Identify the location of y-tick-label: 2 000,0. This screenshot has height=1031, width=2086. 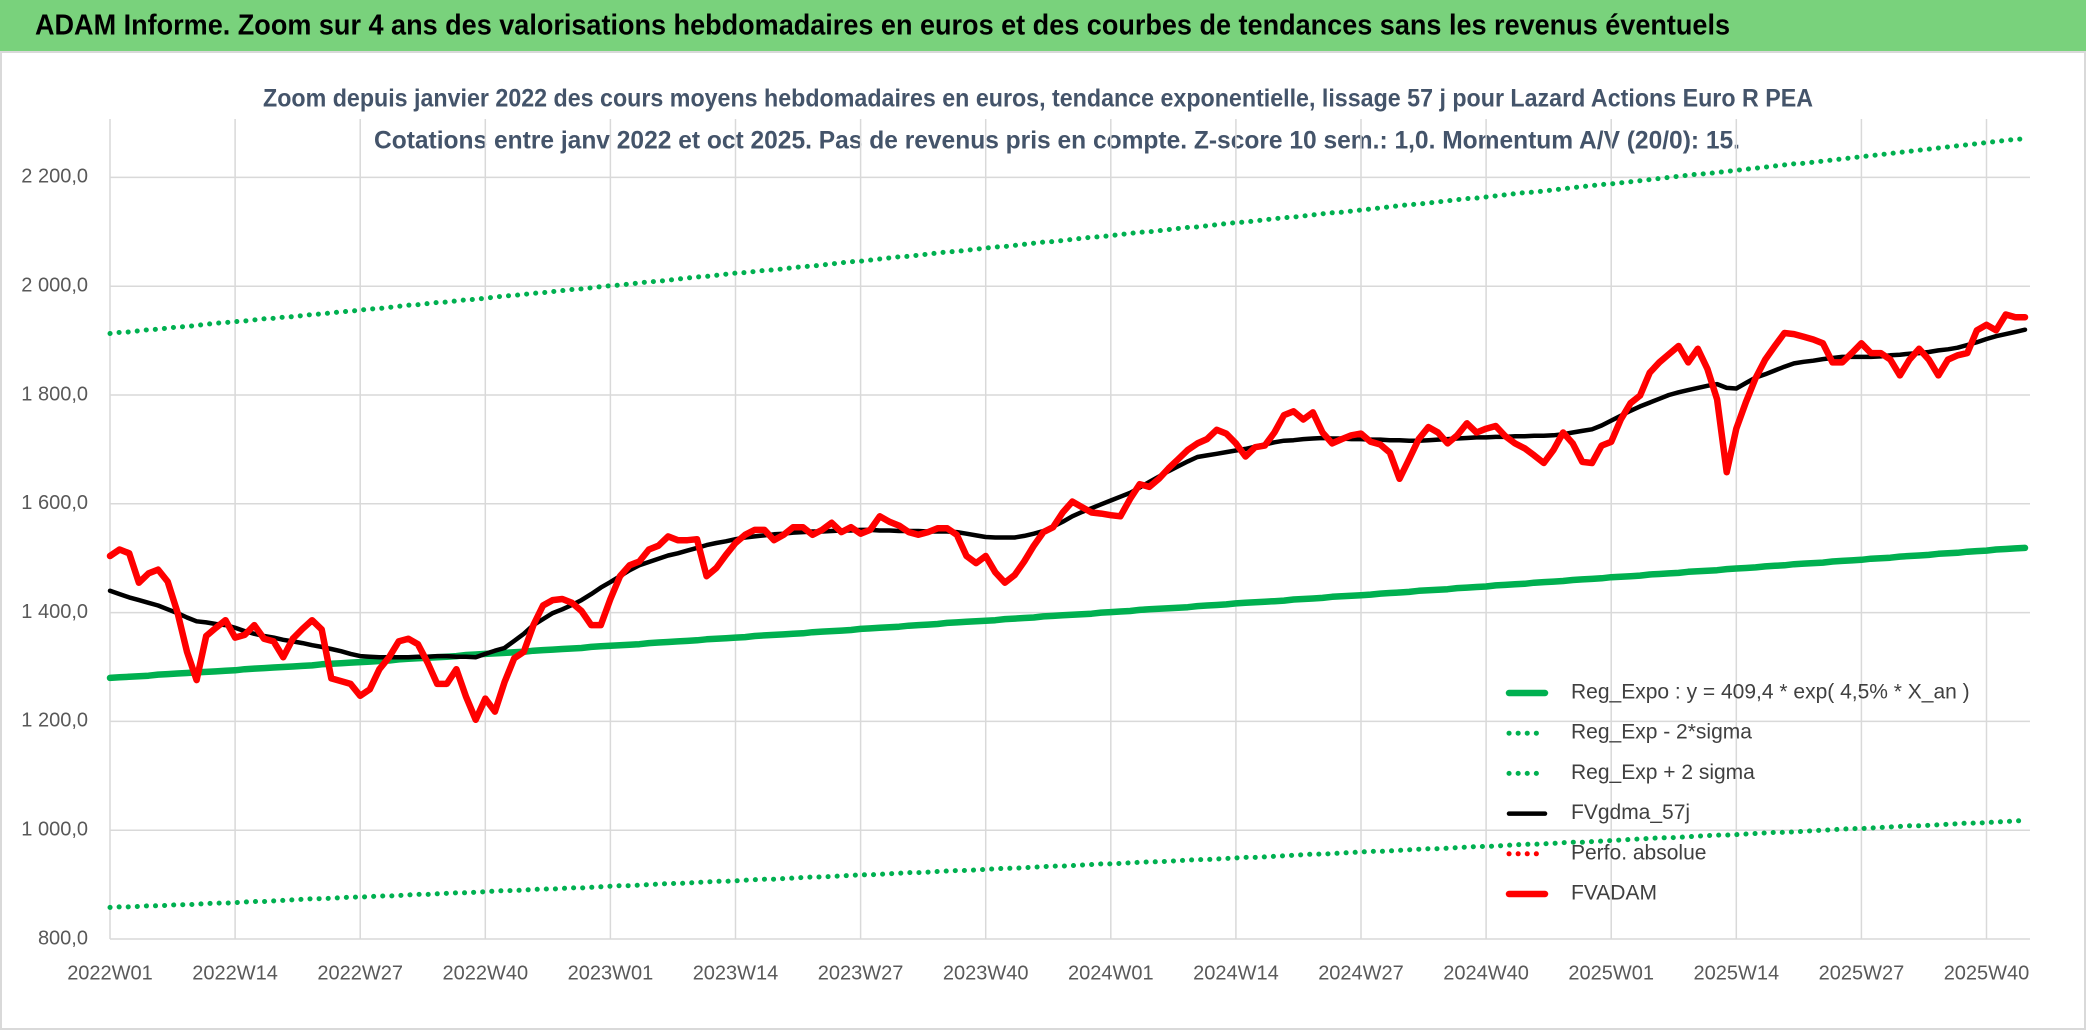
(54, 285).